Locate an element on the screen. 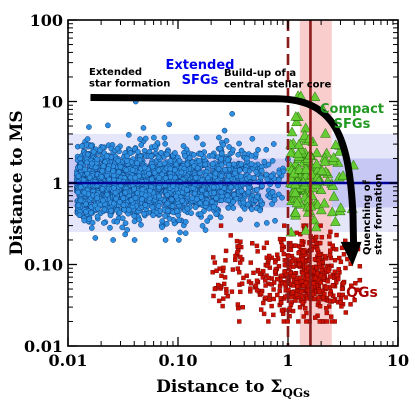 Image resolution: width=415 pixels, height=420 pixels. annotation-qgs: QGs is located at coordinates (362, 293).